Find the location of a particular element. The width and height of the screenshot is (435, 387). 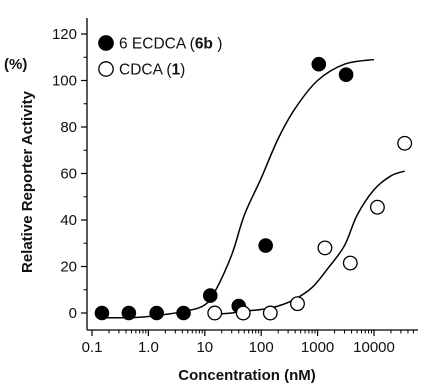

x-axis: 0.1 1.0 10 100 1000 10000 is located at coordinates (248, 343).